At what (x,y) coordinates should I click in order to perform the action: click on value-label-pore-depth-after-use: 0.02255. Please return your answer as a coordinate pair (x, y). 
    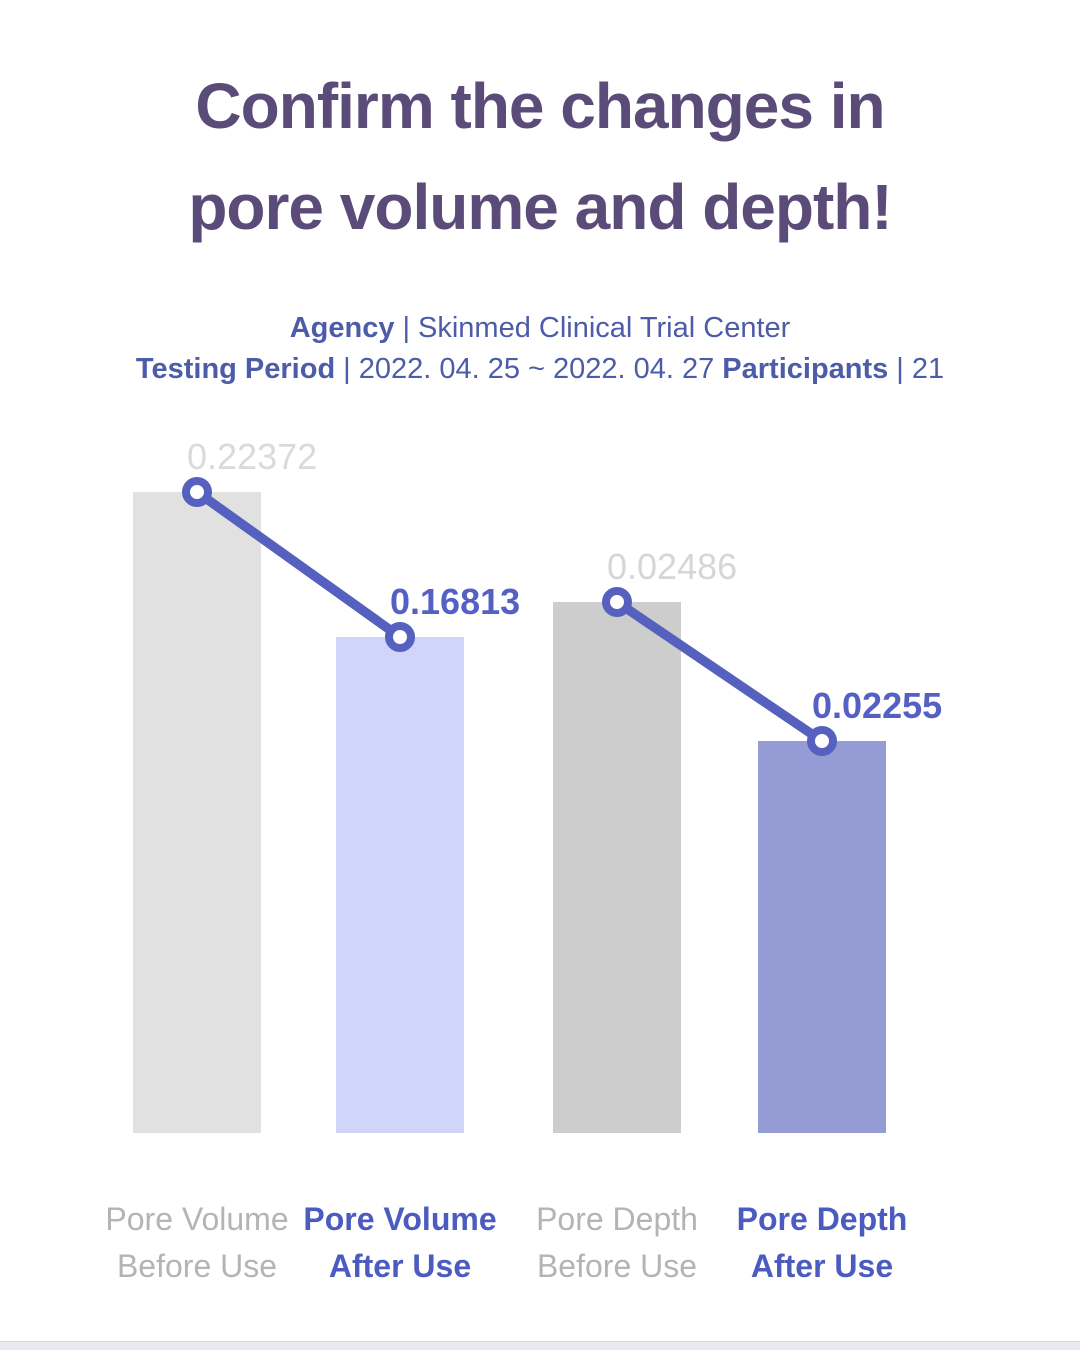
    Looking at the image, I should click on (877, 705).